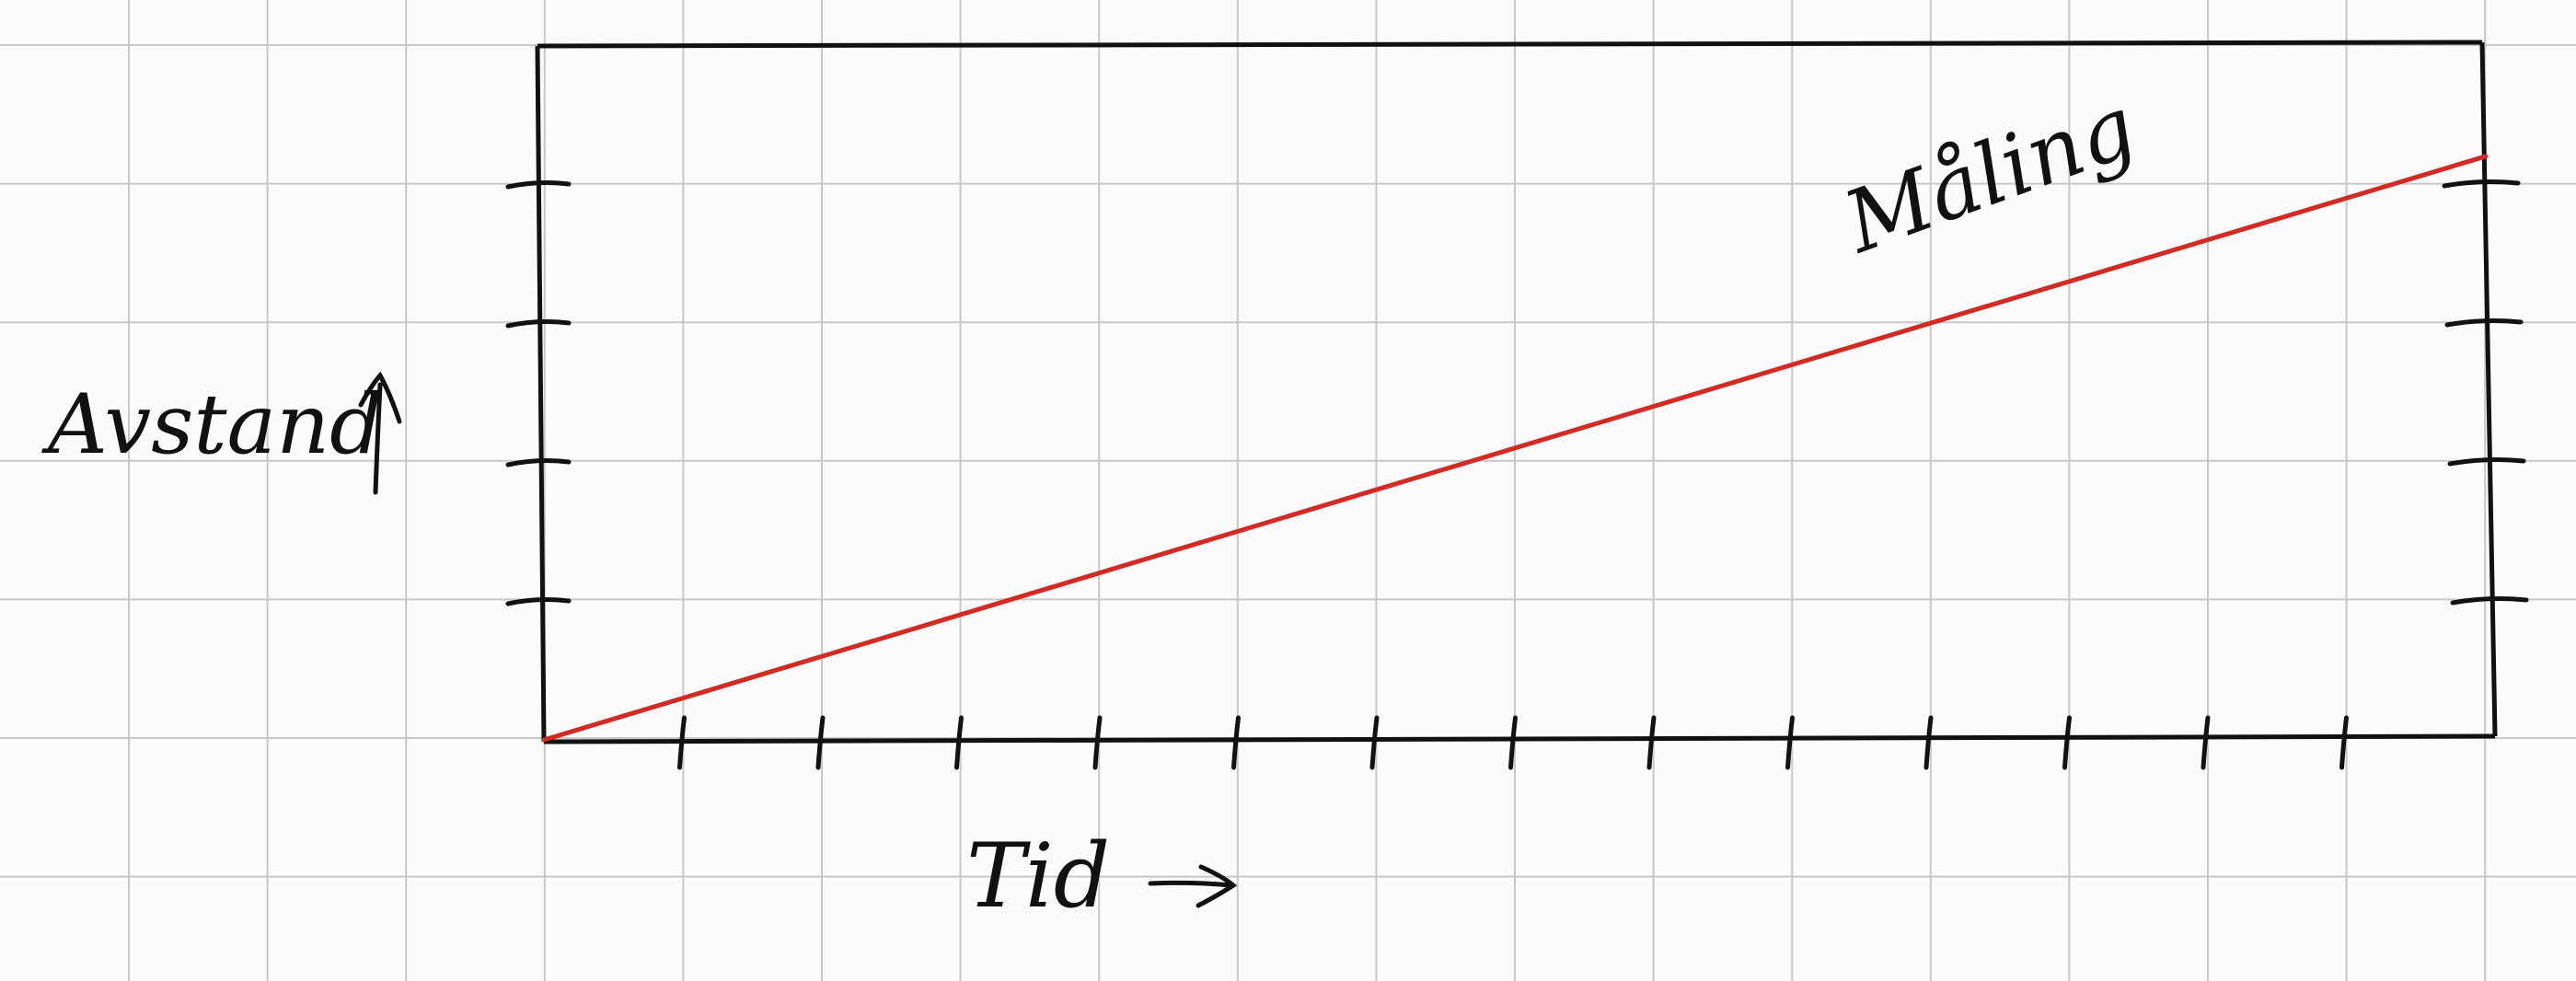  Describe the element at coordinates (380, 433) in the screenshot. I see `arrow-up-icon` at that location.